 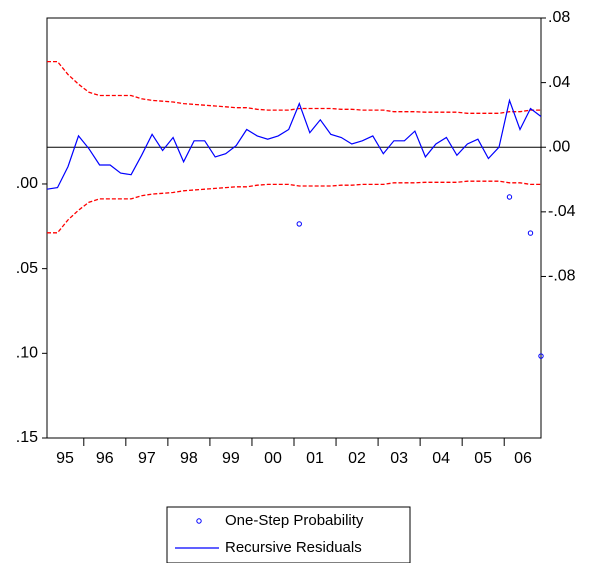 I want to click on x-tick-label: 05, so click(x=483, y=458).